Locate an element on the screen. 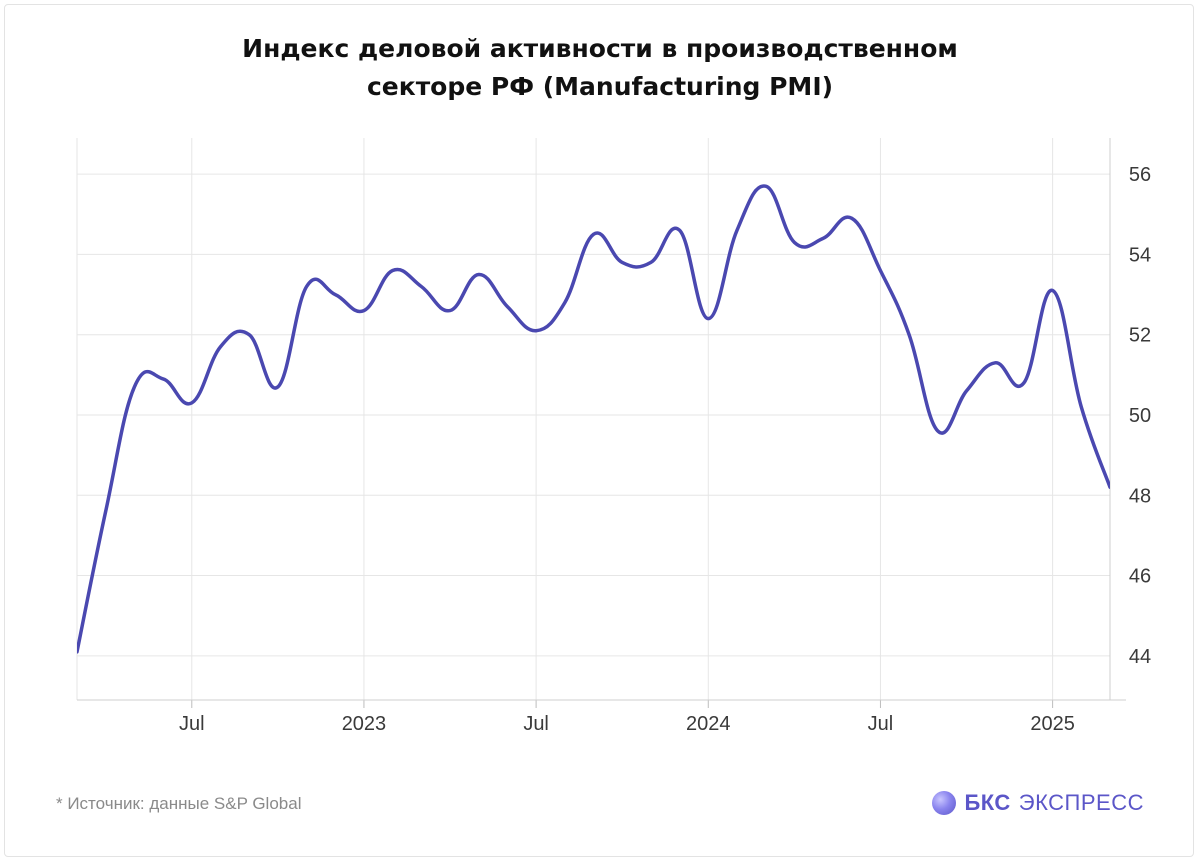 The width and height of the screenshot is (1200, 863). y-tick-label: 48 is located at coordinates (1140, 496).